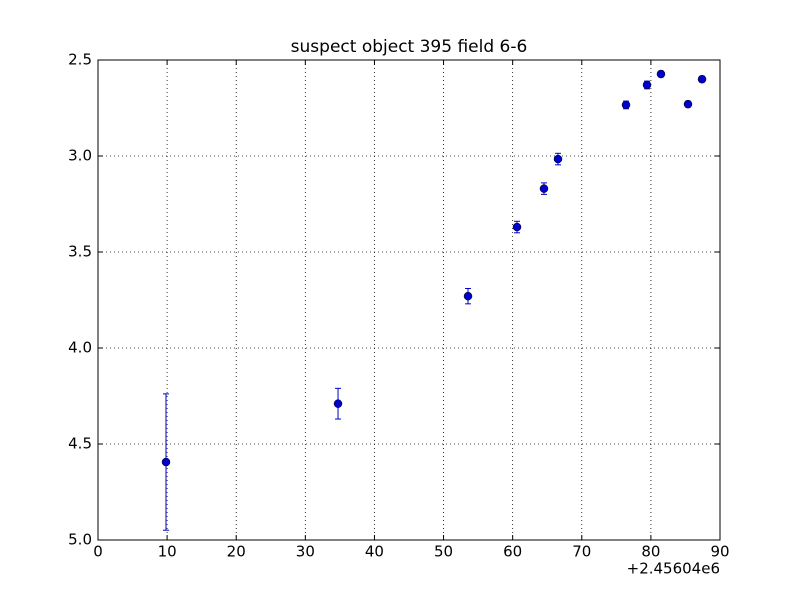 Image resolution: width=800 pixels, height=600 pixels. I want to click on x-tick-label: 40, so click(374, 552).